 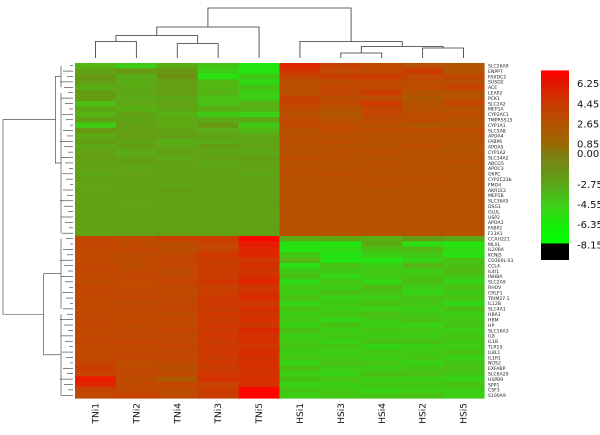 What do you see at coordinates (588, 84) in the screenshot?
I see `color-scale-tick-label: 6.25` at bounding box center [588, 84].